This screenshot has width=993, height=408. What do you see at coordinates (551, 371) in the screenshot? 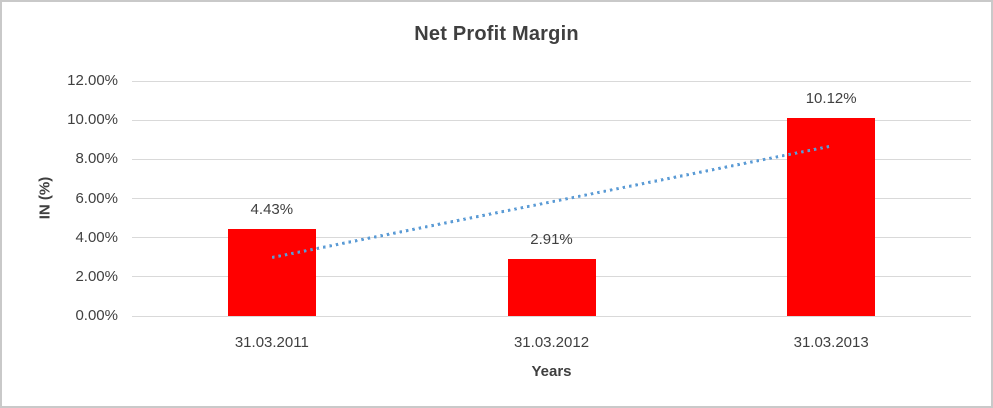
I see `x-axis-title: Years` at bounding box center [551, 371].